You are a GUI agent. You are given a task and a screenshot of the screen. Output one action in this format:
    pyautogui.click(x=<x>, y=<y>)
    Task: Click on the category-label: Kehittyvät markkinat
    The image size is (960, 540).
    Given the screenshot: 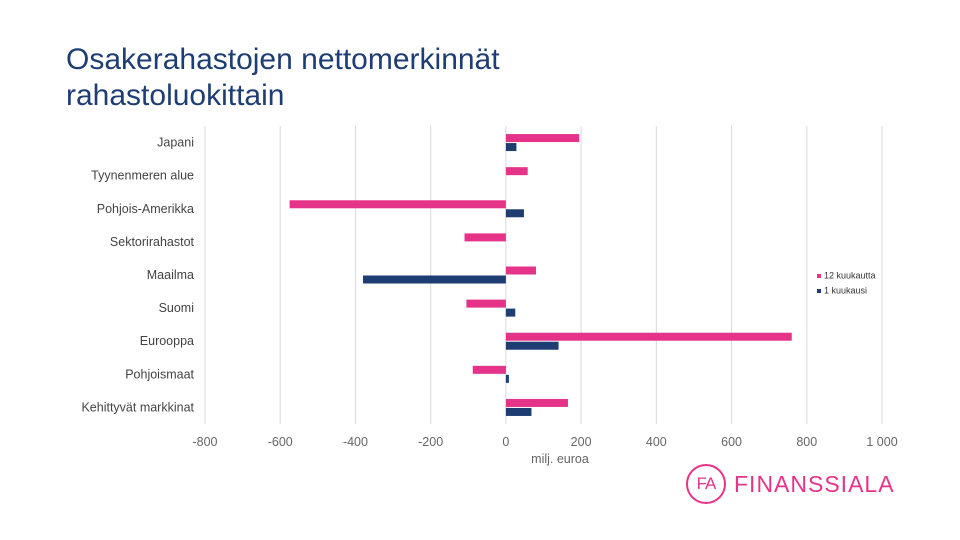 What is the action you would take?
    pyautogui.click(x=137, y=407)
    